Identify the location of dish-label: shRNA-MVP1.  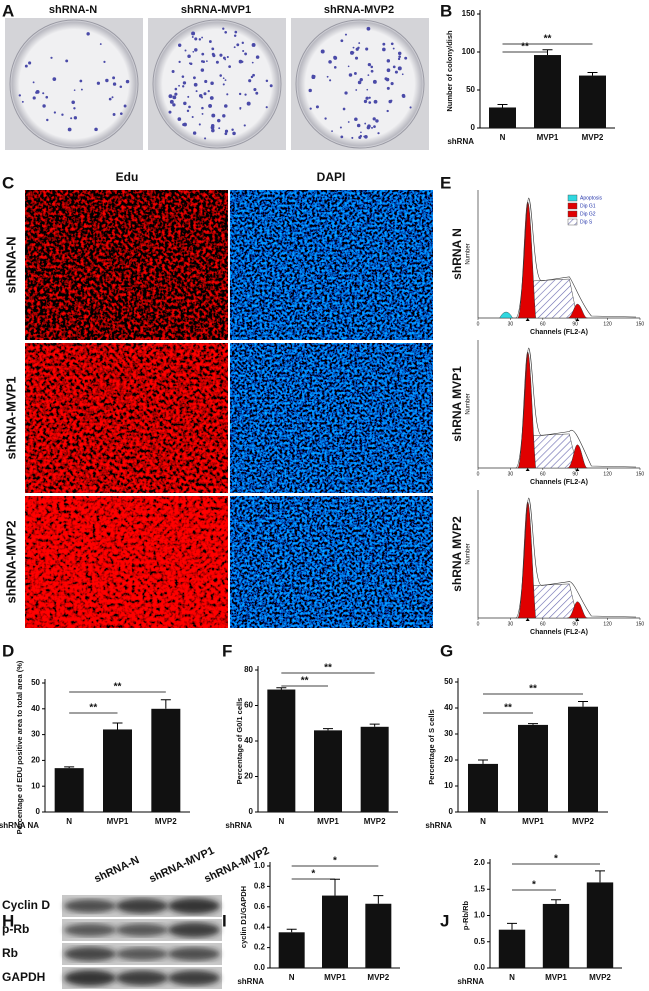
(216, 10).